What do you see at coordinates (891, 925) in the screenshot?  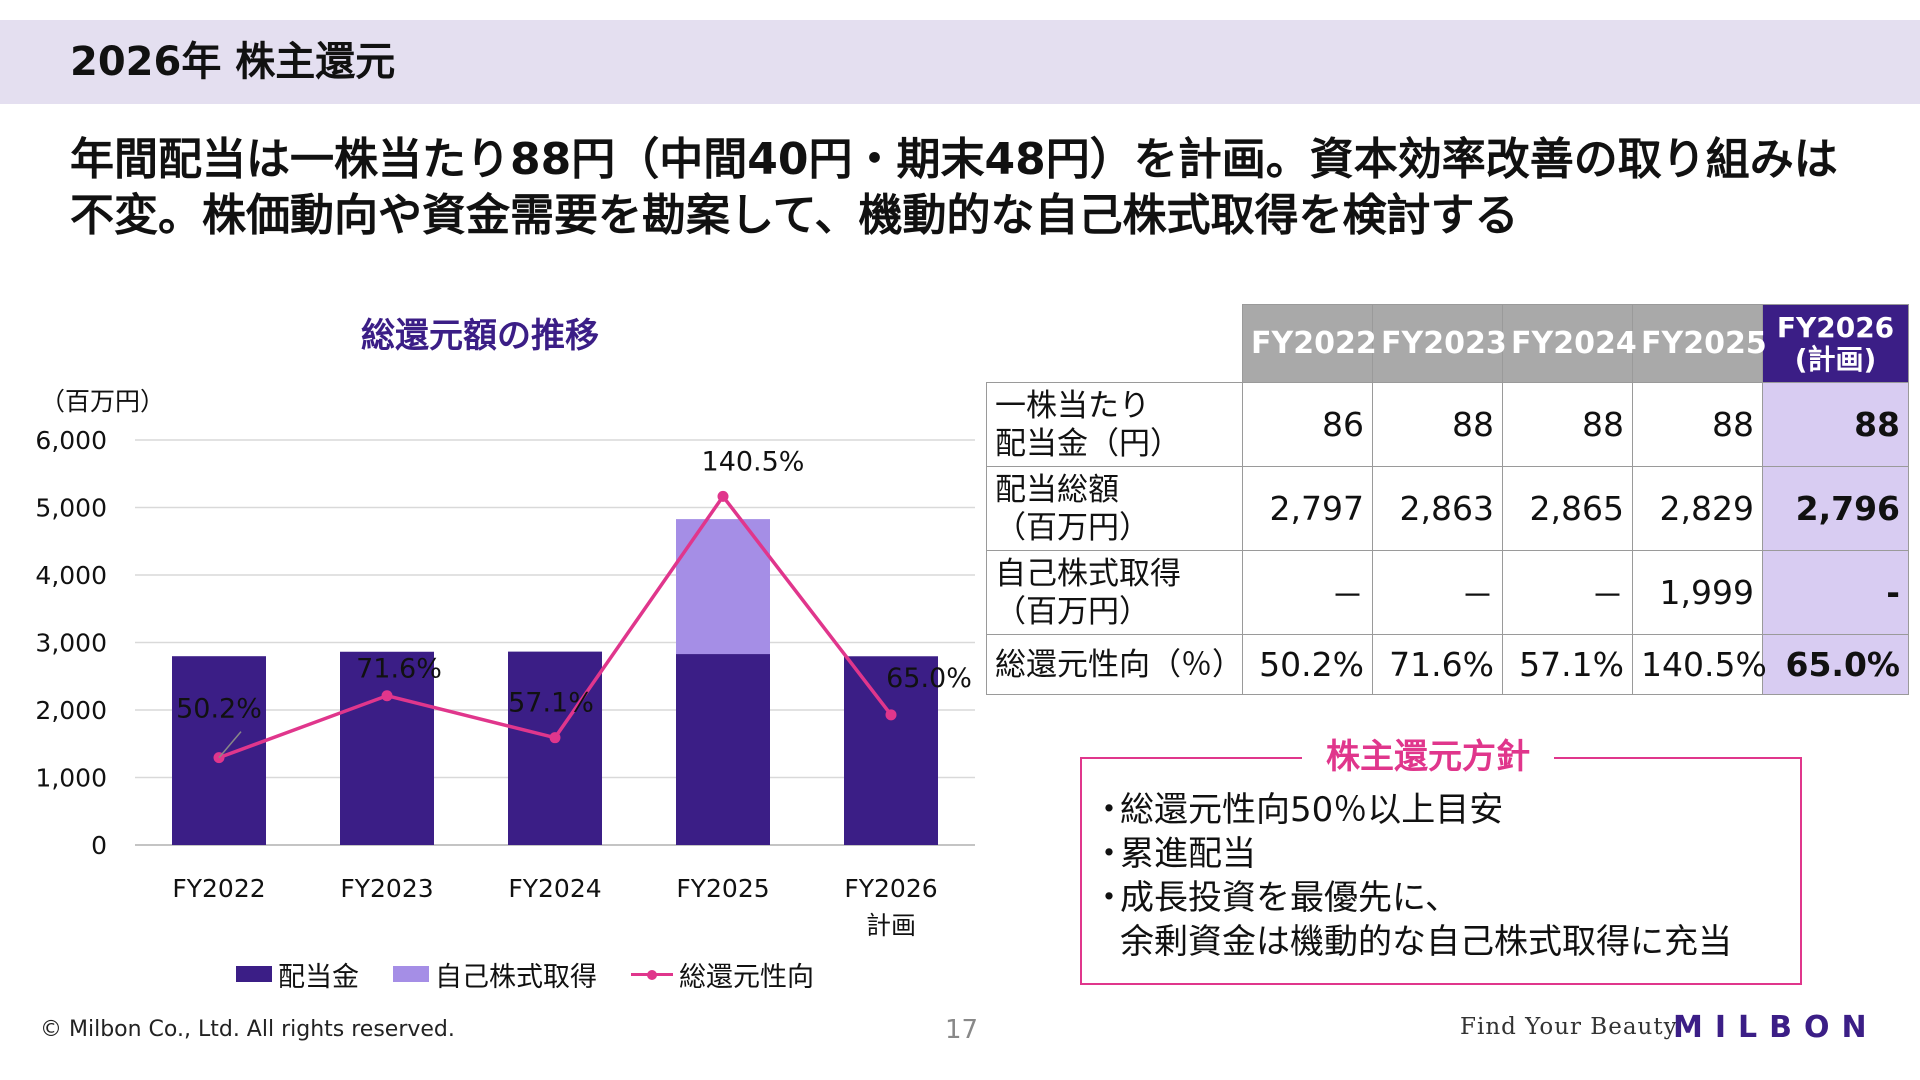 I see `x-tick-label: 計画` at bounding box center [891, 925].